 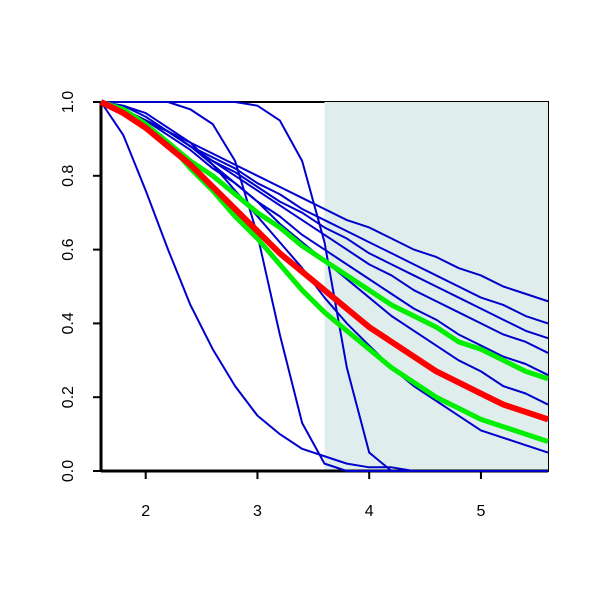 I want to click on x-tick-label: 4, so click(x=369, y=511).